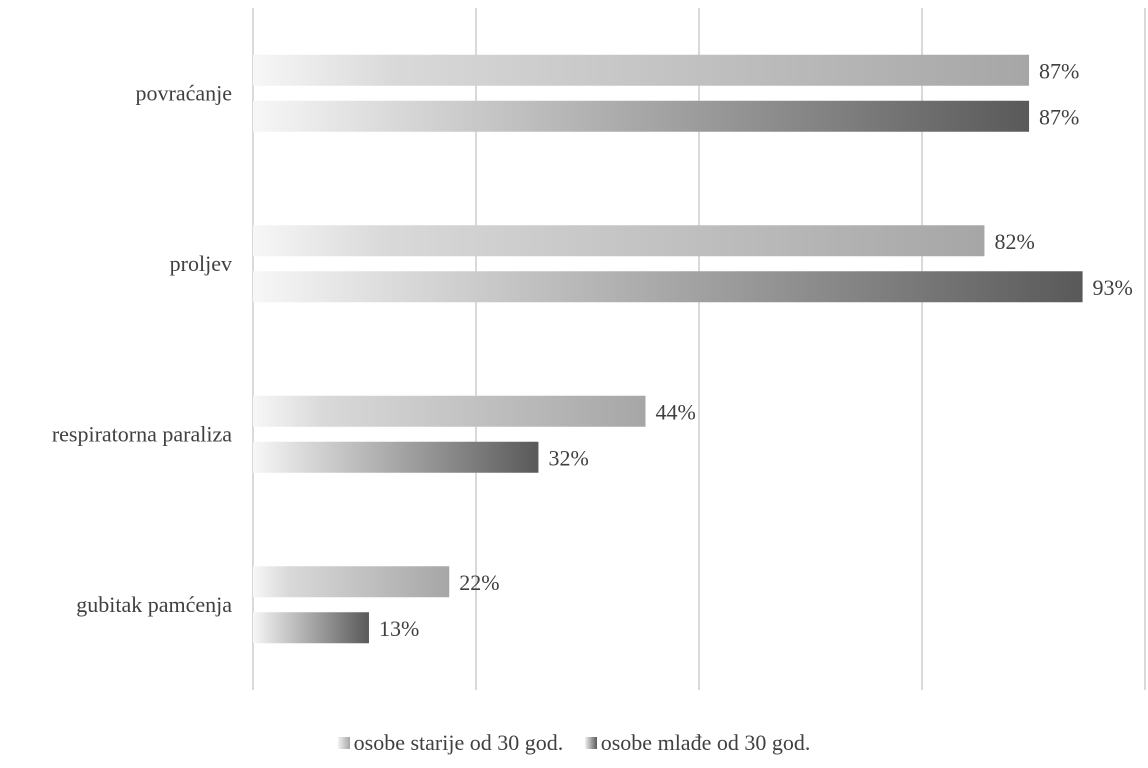 This screenshot has height=768, width=1148. Describe the element at coordinates (142, 433) in the screenshot. I see `category-label-2: respiratorna paraliza` at that location.